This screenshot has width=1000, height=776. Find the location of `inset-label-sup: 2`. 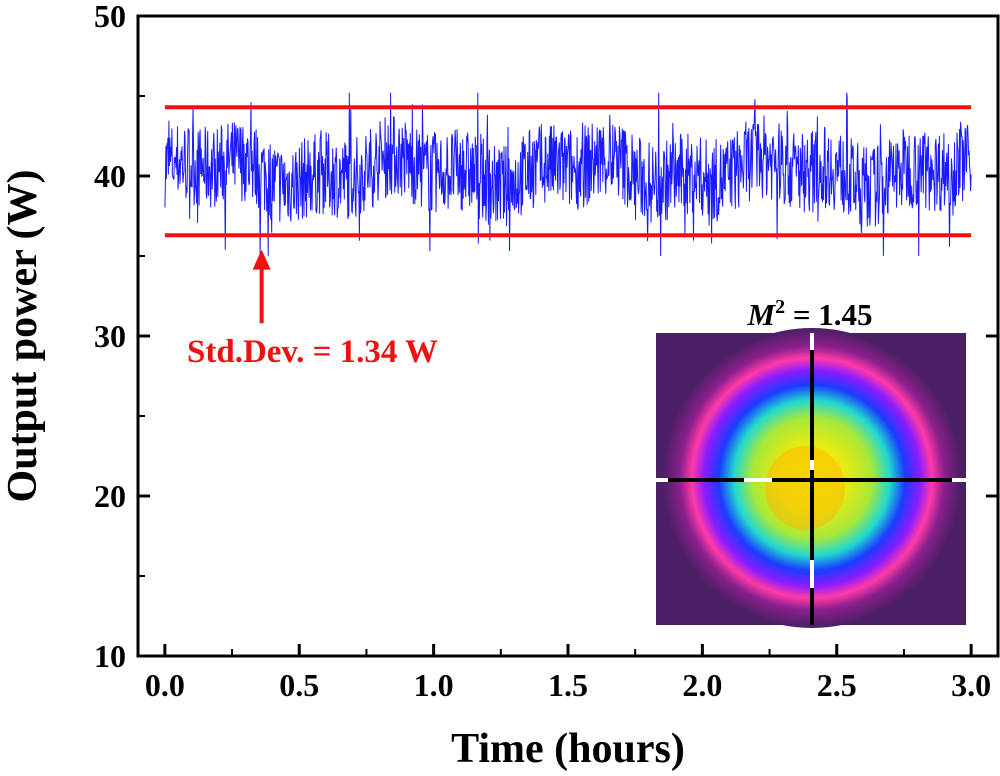

inset-label-sup: 2 is located at coordinates (780, 307).